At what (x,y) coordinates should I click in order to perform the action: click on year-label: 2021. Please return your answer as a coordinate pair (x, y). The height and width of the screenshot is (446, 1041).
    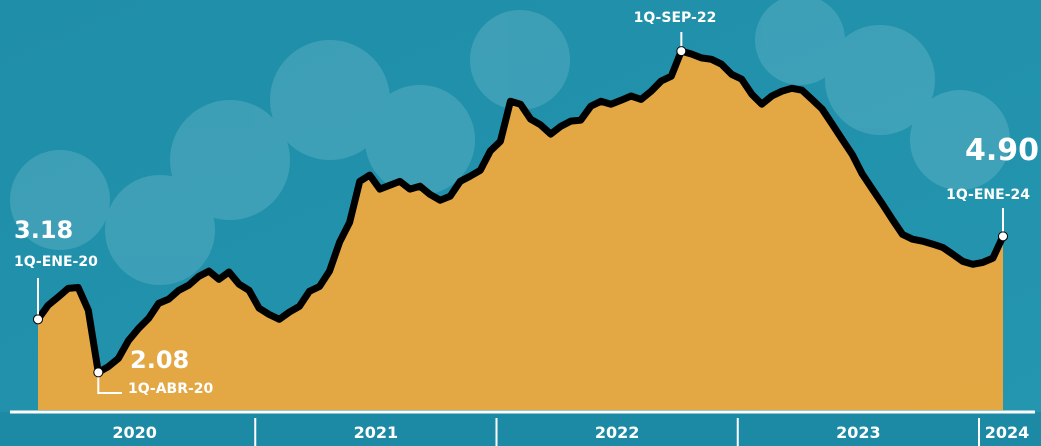
    Looking at the image, I should click on (376, 432).